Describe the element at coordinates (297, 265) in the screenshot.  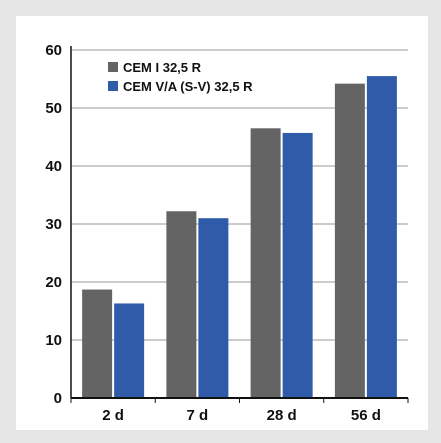
I see `bar-cem-v-28d` at that location.